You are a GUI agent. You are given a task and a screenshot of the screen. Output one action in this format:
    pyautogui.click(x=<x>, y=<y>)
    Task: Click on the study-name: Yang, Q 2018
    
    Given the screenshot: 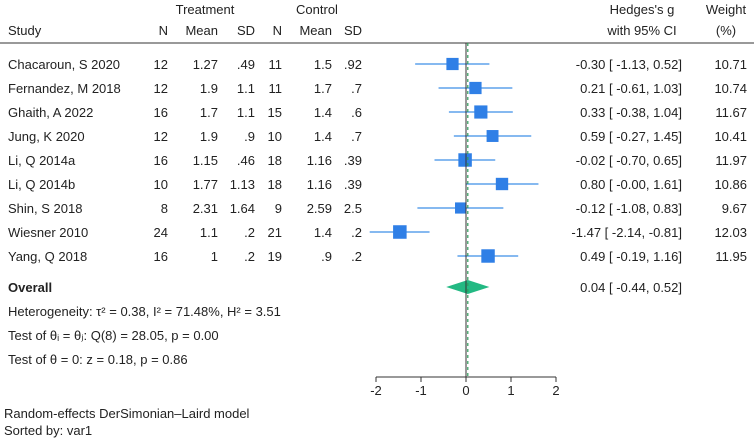 What is the action you would take?
    pyautogui.click(x=47, y=256)
    